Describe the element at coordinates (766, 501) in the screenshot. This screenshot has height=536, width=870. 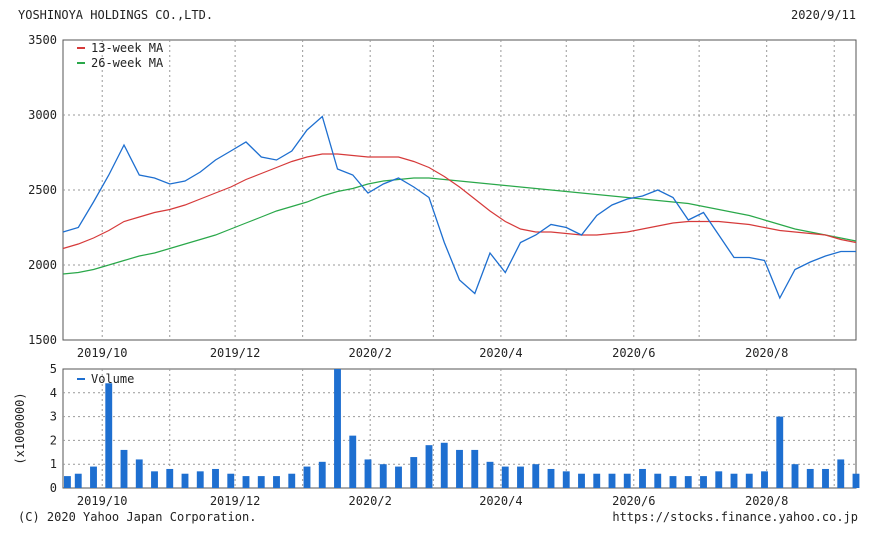
I see `volume-x-tick-label: 2020/8` at that location.